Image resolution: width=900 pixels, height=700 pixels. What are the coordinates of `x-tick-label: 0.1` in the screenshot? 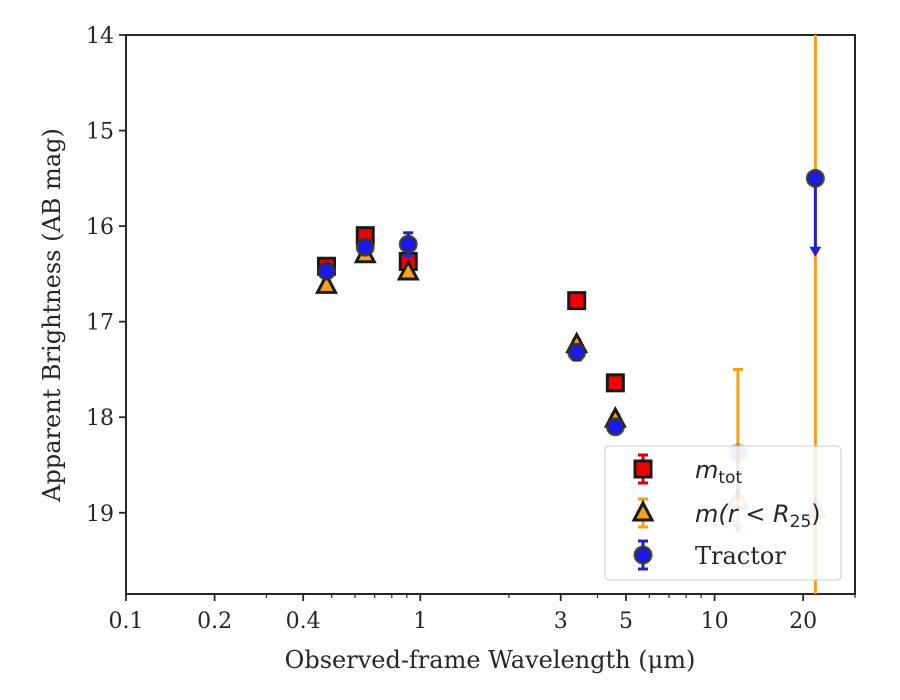 It's located at (126, 621).